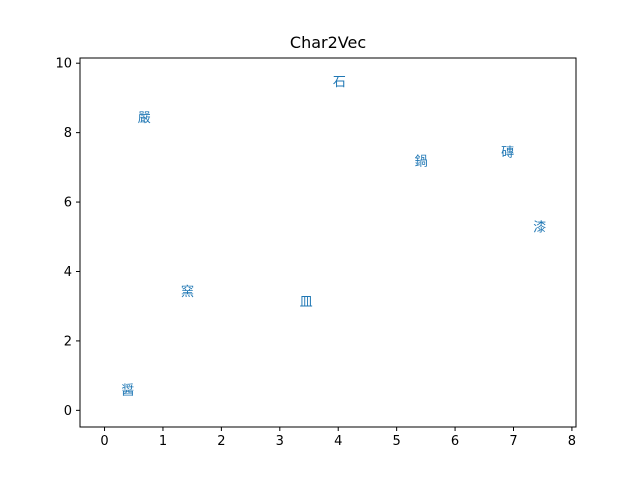  What do you see at coordinates (221, 441) in the screenshot?
I see `x-tick-label: 2` at bounding box center [221, 441].